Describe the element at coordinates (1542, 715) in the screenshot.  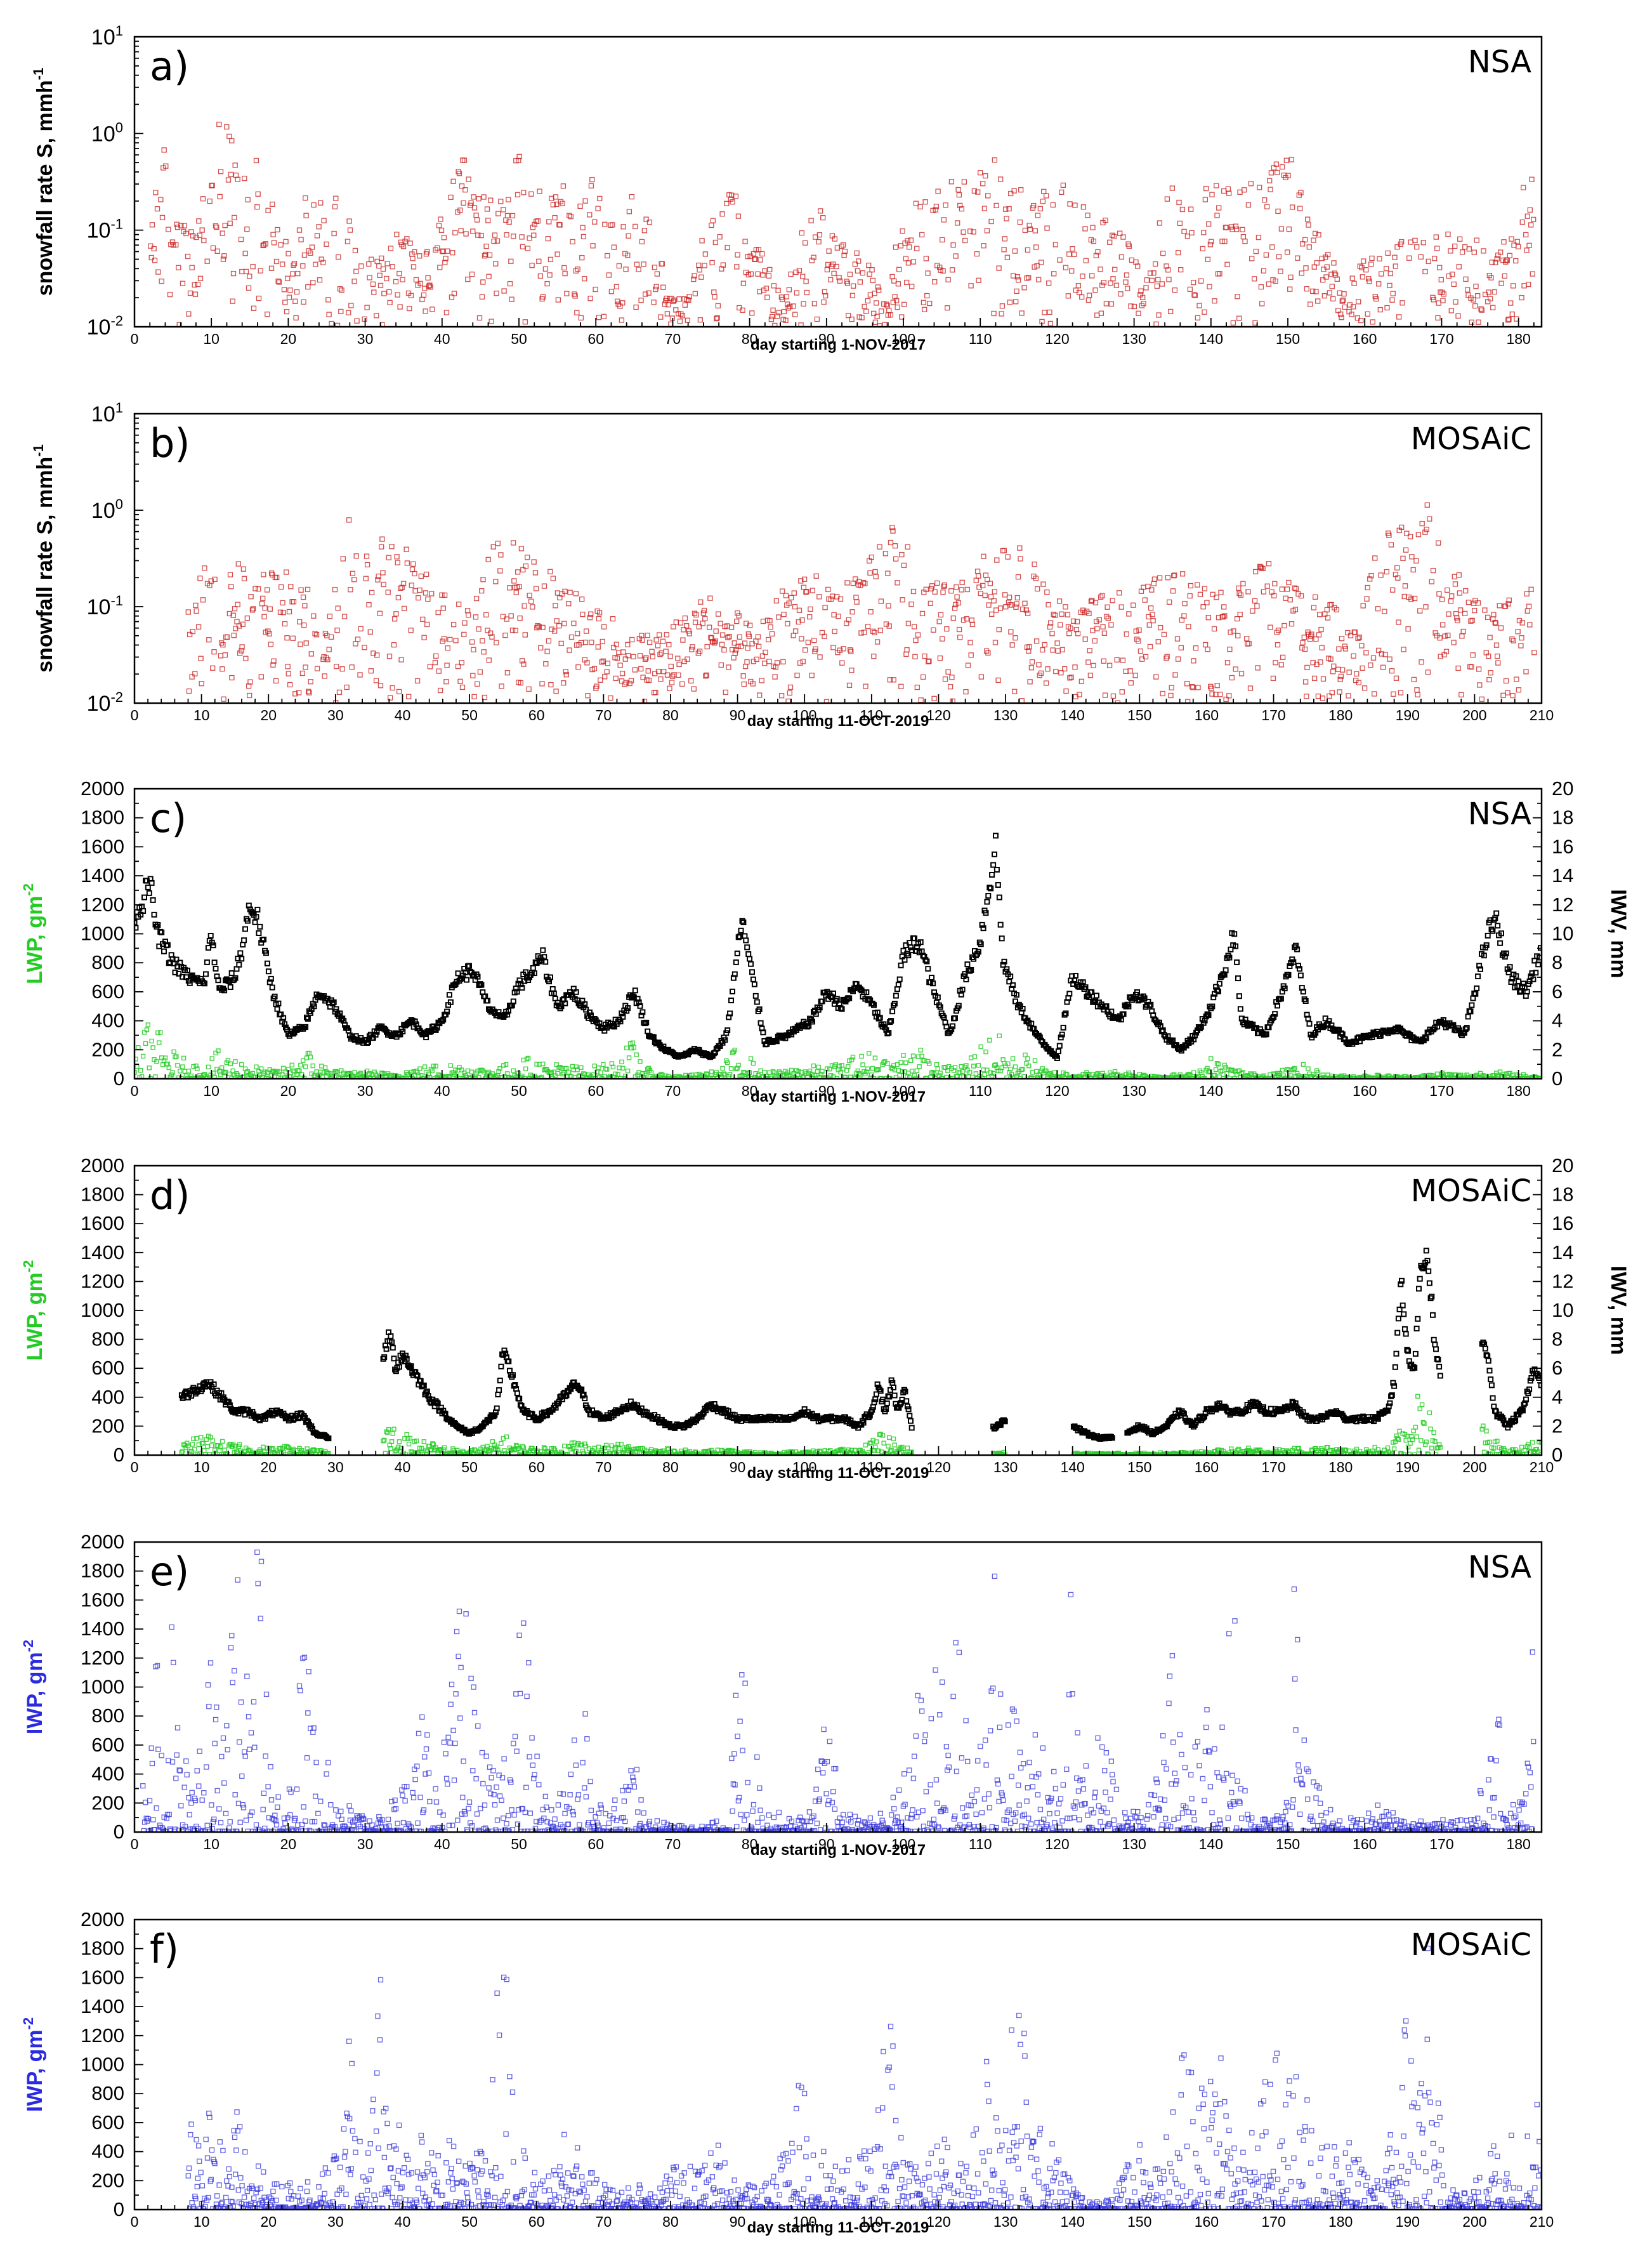
I see `x-tick-label: 210` at that location.